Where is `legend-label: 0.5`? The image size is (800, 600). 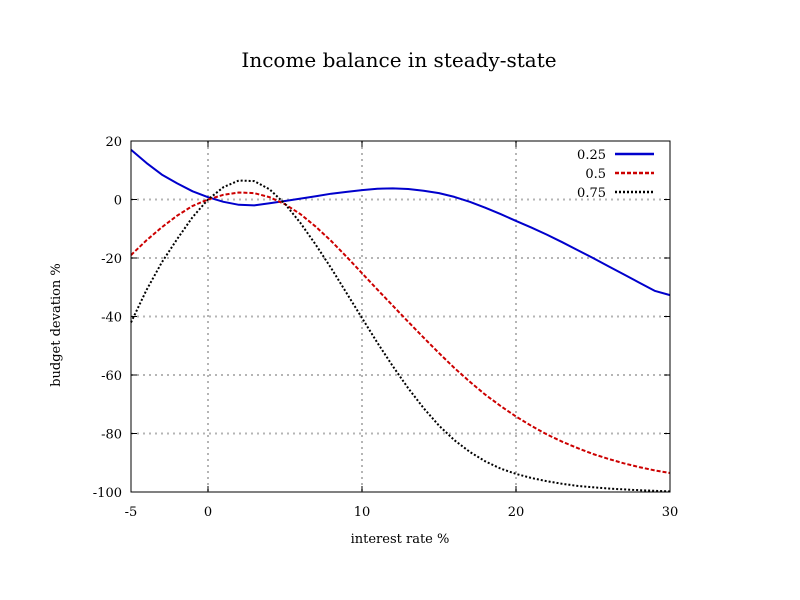
legend-label: 0.5 is located at coordinates (595, 174).